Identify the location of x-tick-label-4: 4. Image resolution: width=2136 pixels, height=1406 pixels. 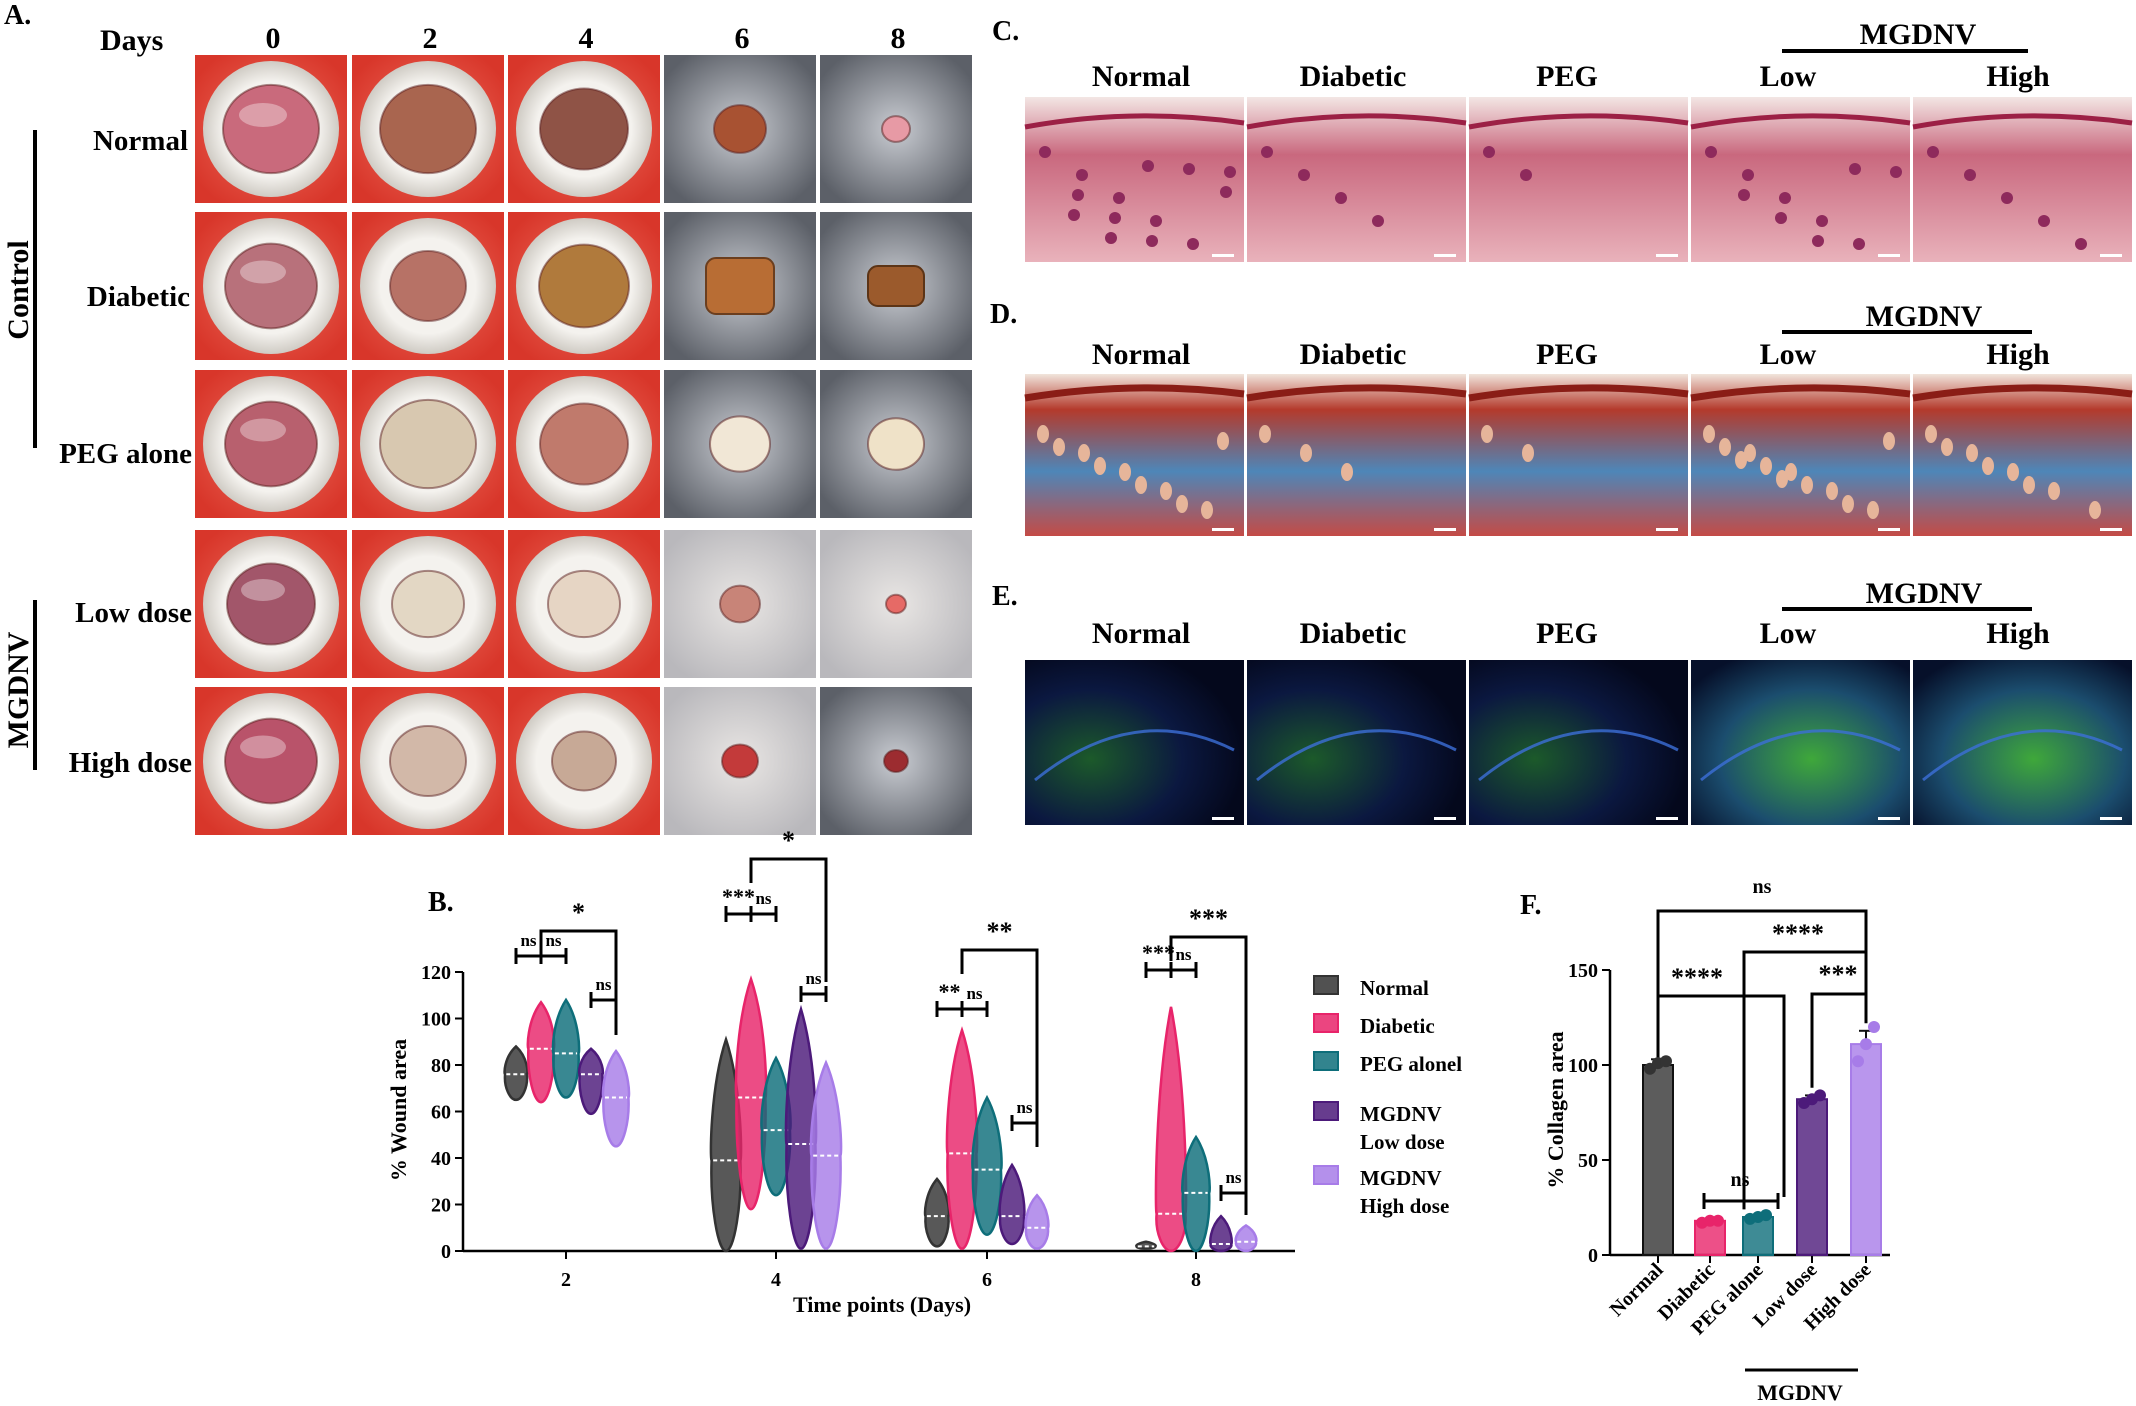
(776, 1280).